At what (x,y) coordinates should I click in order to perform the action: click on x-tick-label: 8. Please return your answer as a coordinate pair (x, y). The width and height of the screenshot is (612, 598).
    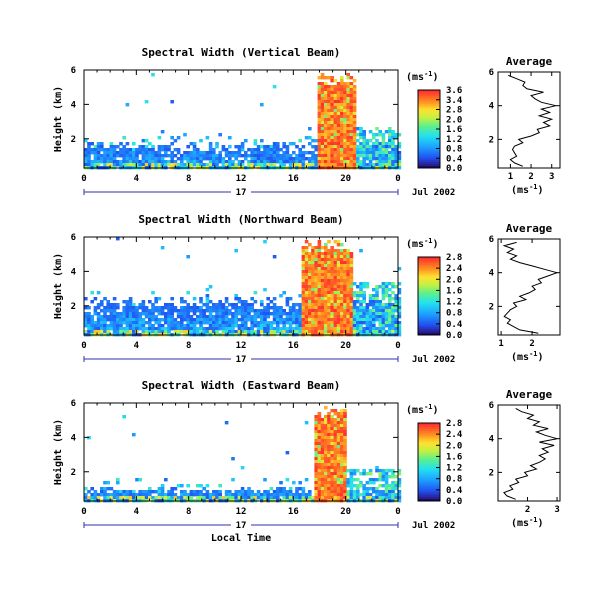
    Looking at the image, I should click on (188, 512).